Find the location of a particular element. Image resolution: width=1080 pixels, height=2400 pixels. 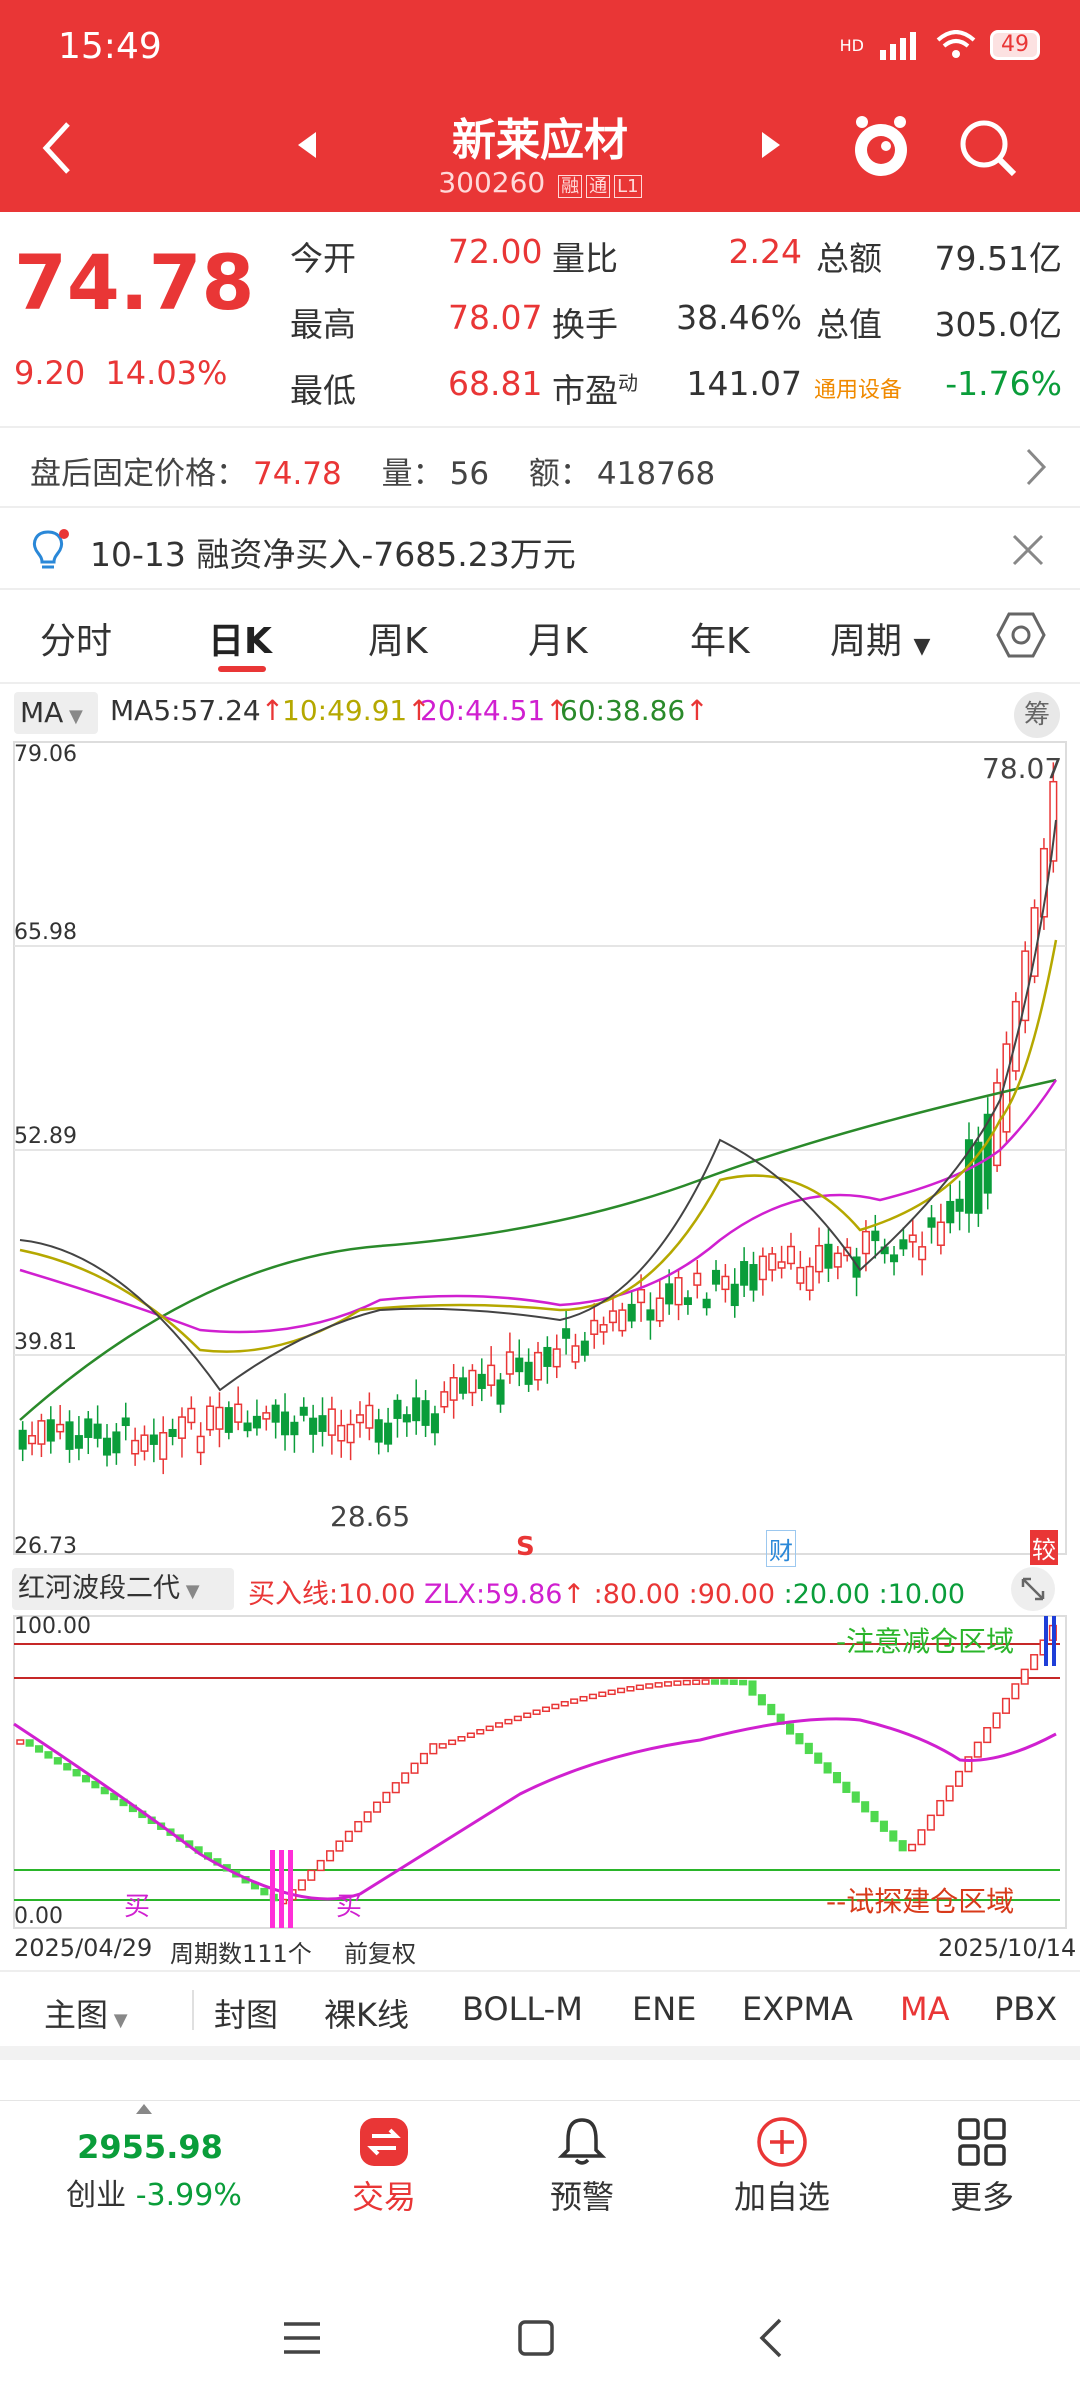

index-value: 2955.98 is located at coordinates (150, 2147).